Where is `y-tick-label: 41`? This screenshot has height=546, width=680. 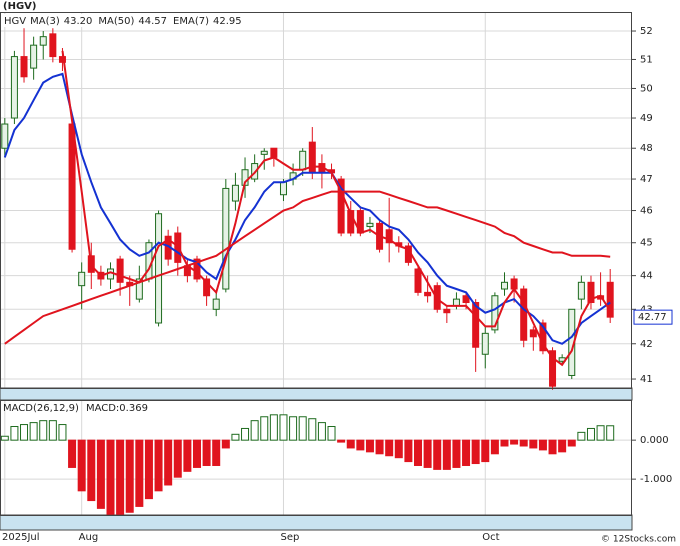
y-tick-label: 41 is located at coordinates (646, 379).